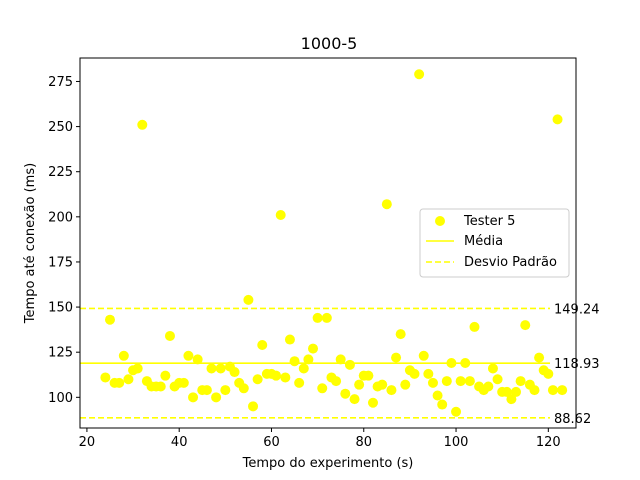 This screenshot has height=480, width=640. What do you see at coordinates (60, 82) in the screenshot?
I see `y-tick-label: 275` at bounding box center [60, 82].